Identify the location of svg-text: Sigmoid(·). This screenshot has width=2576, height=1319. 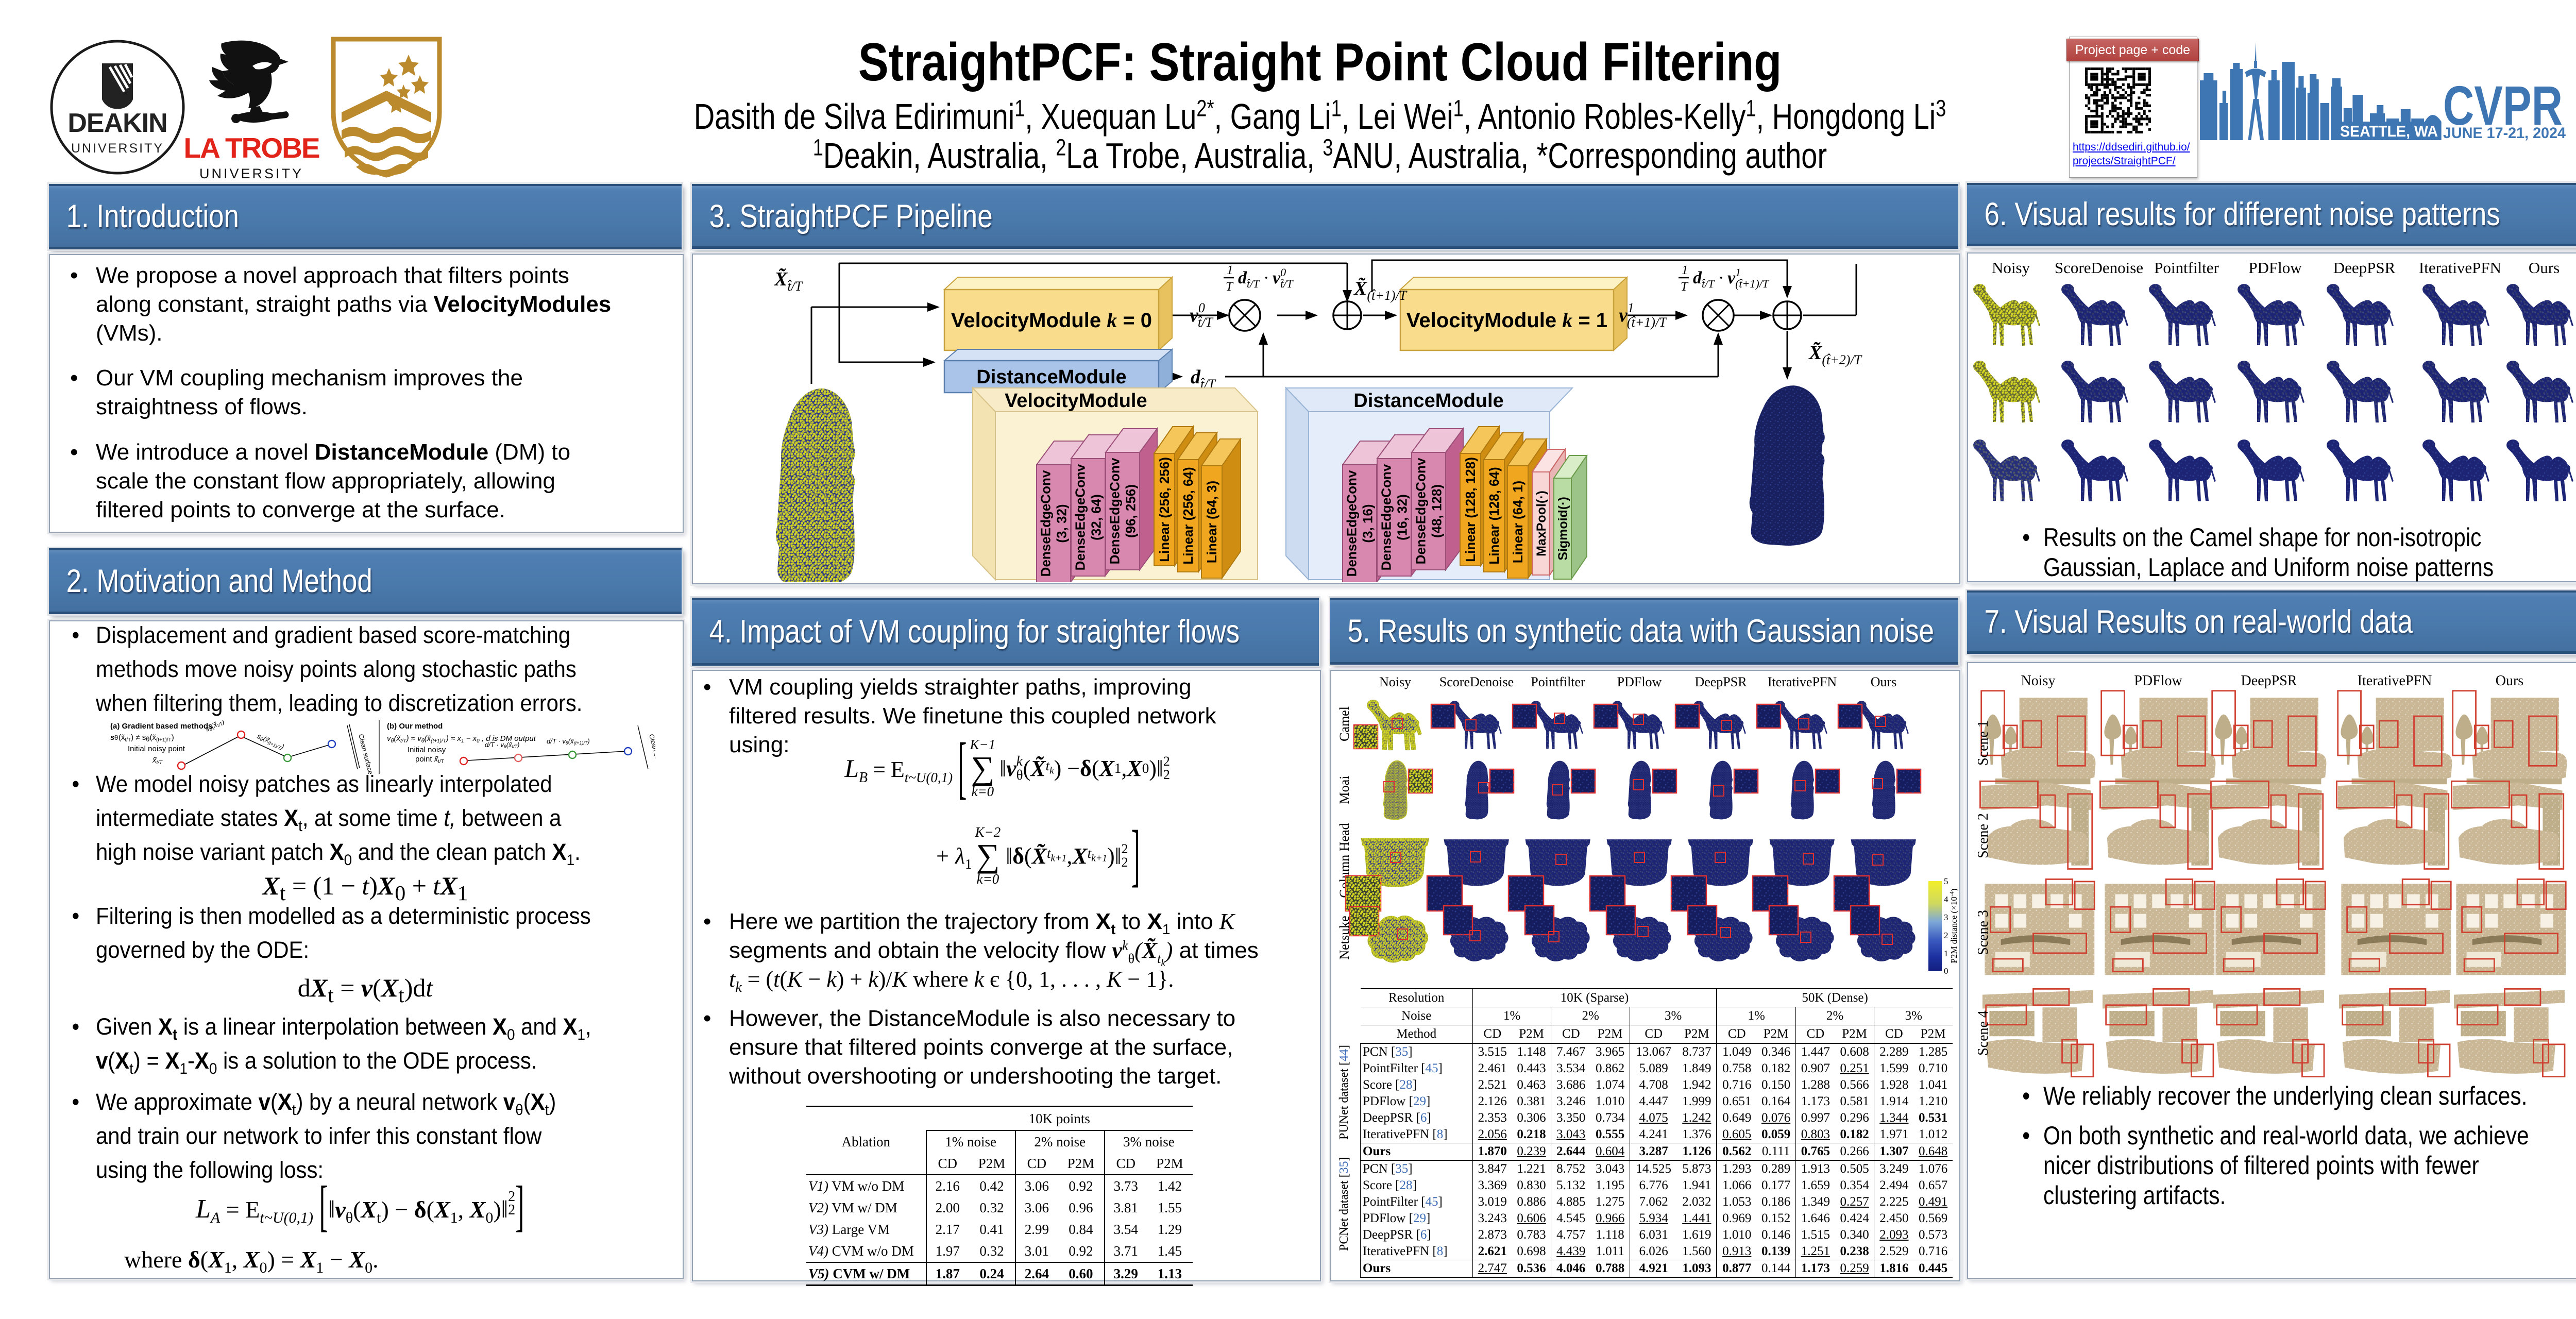
(1563, 529).